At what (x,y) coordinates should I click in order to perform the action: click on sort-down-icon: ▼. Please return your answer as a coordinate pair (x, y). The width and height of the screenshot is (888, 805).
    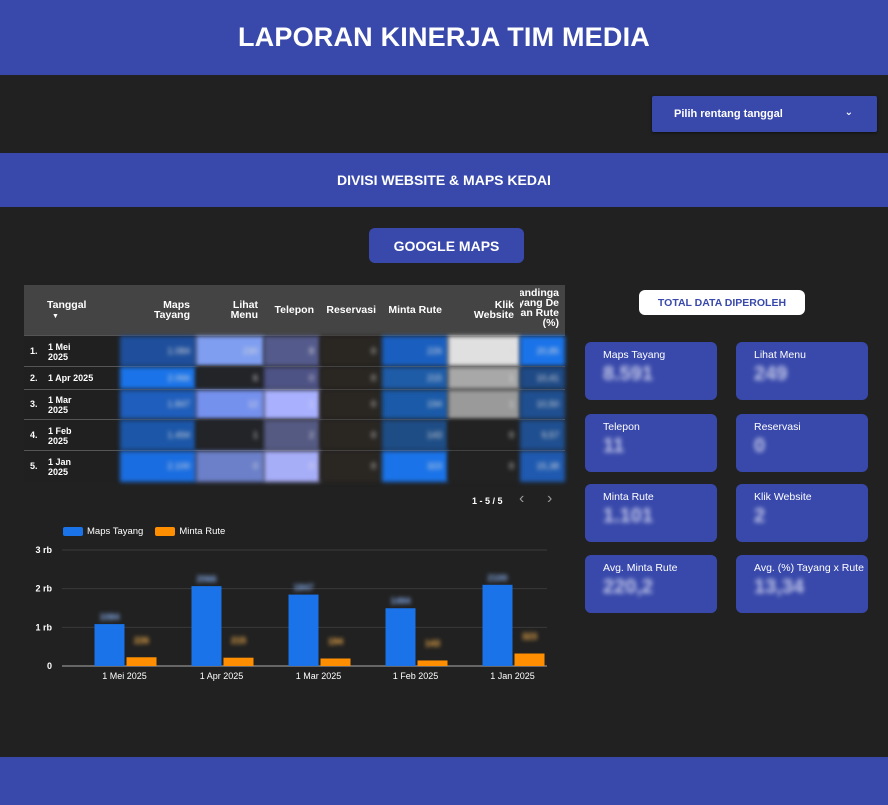
    Looking at the image, I should click on (55, 316).